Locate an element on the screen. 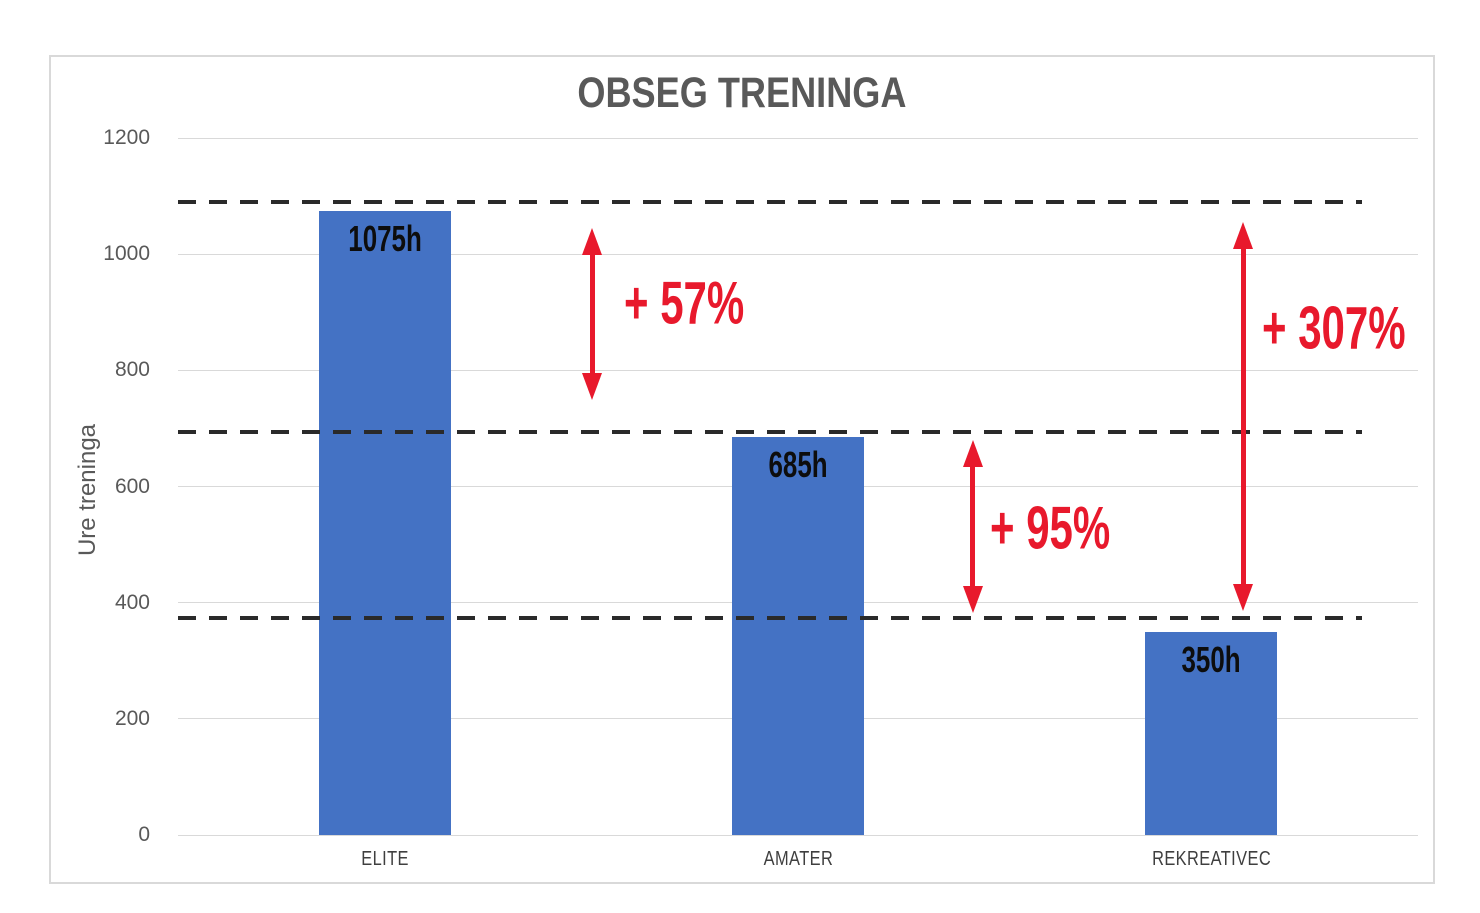 This screenshot has height=913, width=1480. x-category-label: REKREATIVEC is located at coordinates (1211, 859).